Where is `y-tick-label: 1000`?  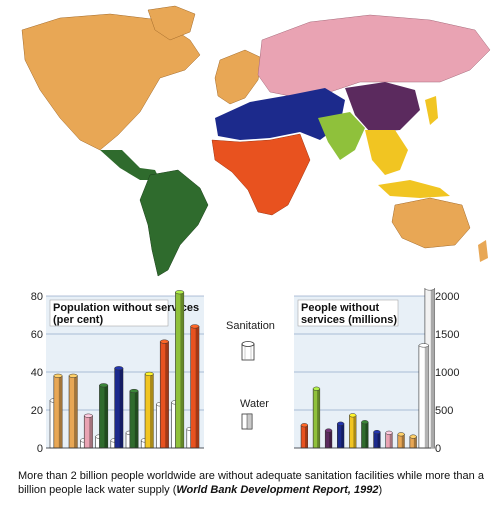
y-tick-label: 1000 is located at coordinates (447, 373).